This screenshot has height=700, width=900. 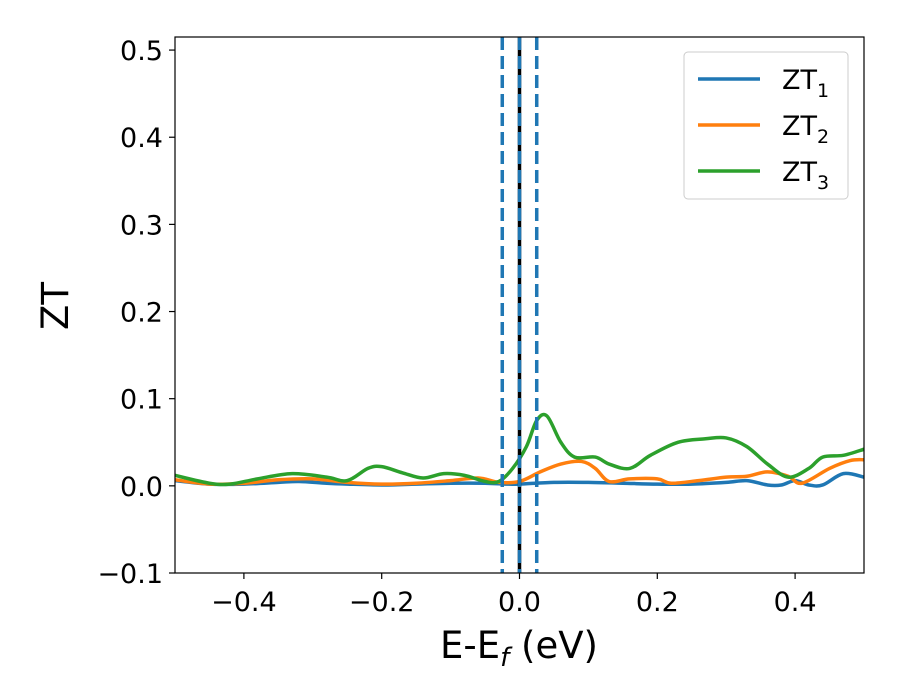 What do you see at coordinates (141, 400) in the screenshot?
I see `y-tick-label: 0.1` at bounding box center [141, 400].